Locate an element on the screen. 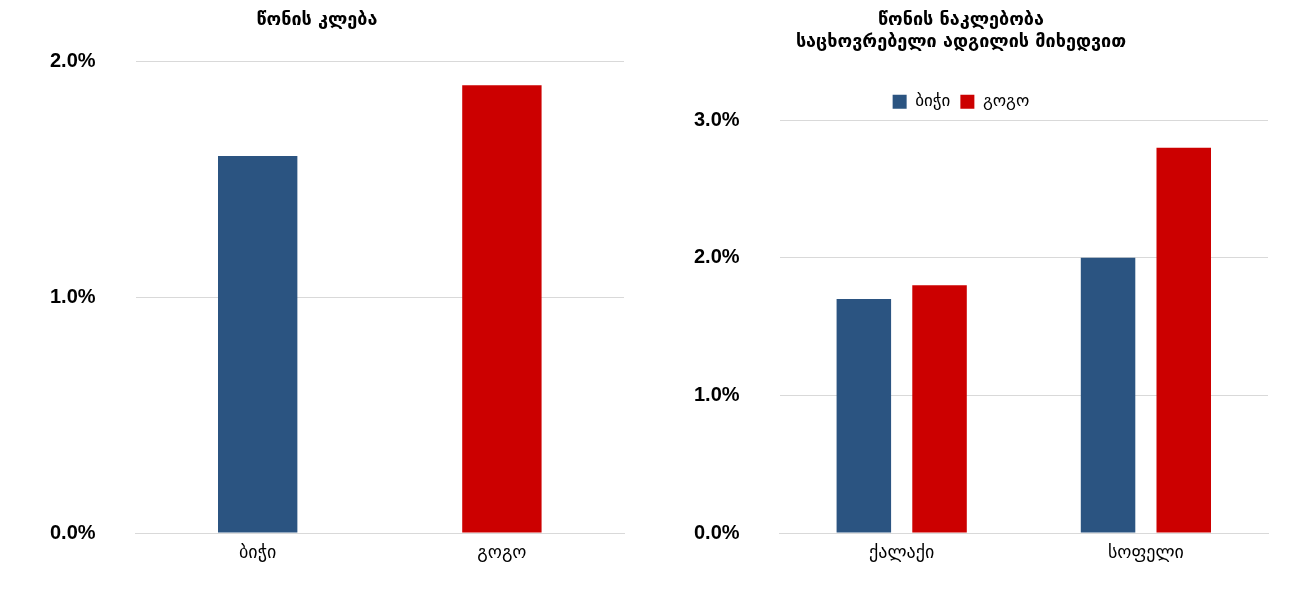 The width and height of the screenshot is (1289, 590). x-tick-label: ქალაქი is located at coordinates (902, 552).